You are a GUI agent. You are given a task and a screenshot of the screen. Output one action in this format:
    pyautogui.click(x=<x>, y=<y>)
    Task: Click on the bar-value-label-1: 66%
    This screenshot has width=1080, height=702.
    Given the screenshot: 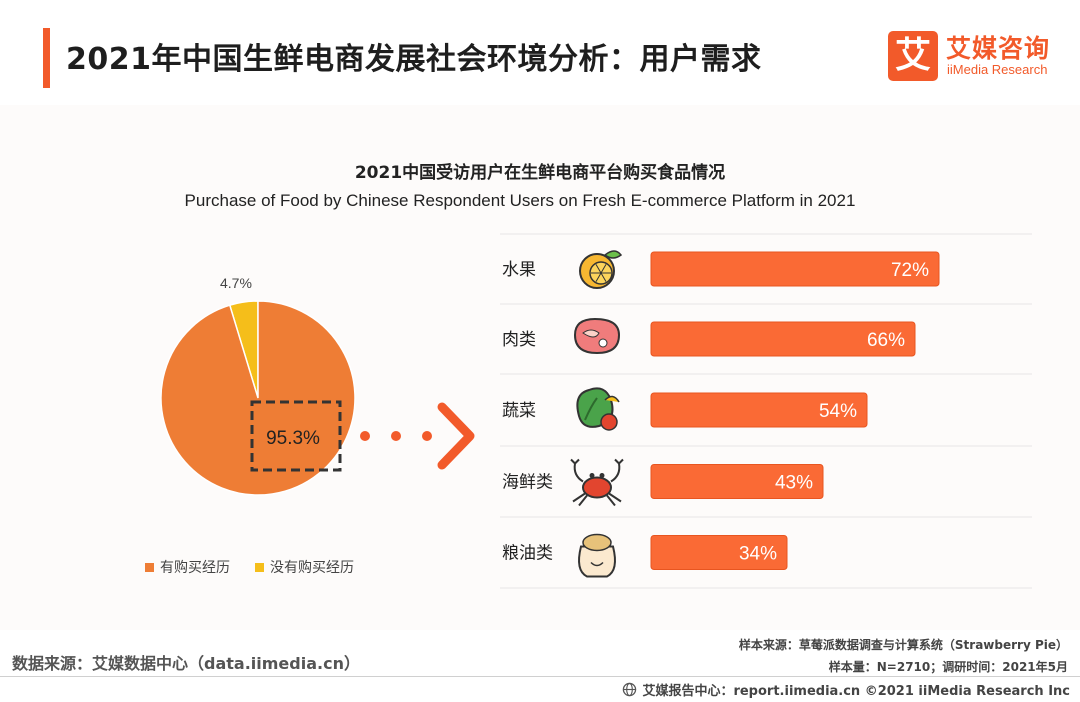 What is the action you would take?
    pyautogui.click(x=886, y=340)
    